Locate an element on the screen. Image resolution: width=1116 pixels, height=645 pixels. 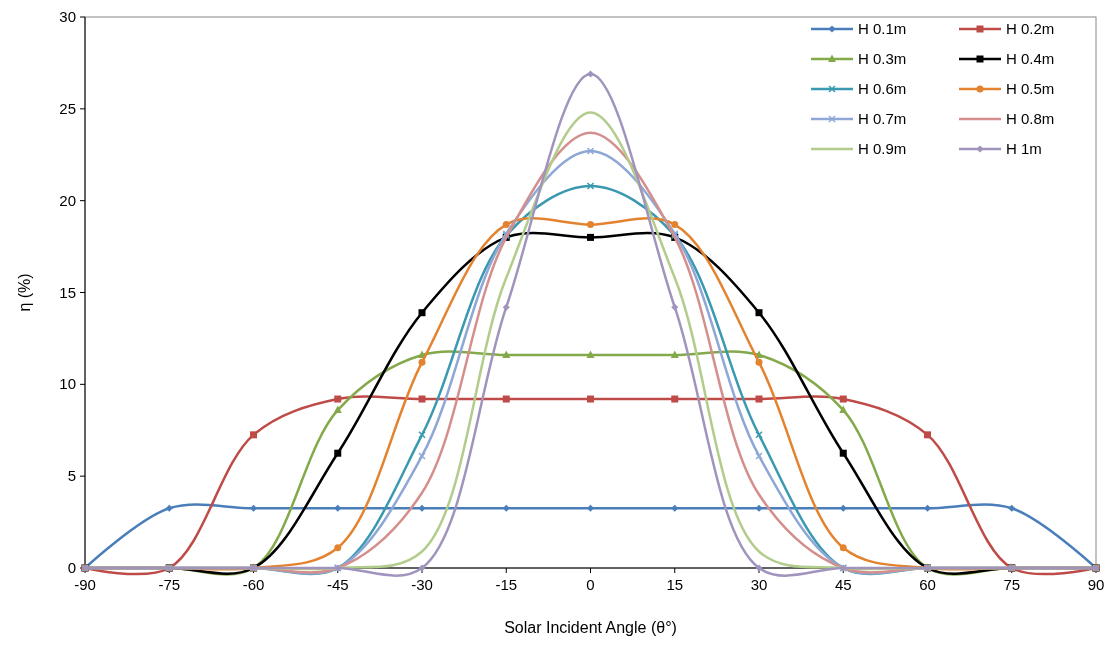
legend-label: H 0.7m is located at coordinates (882, 118).